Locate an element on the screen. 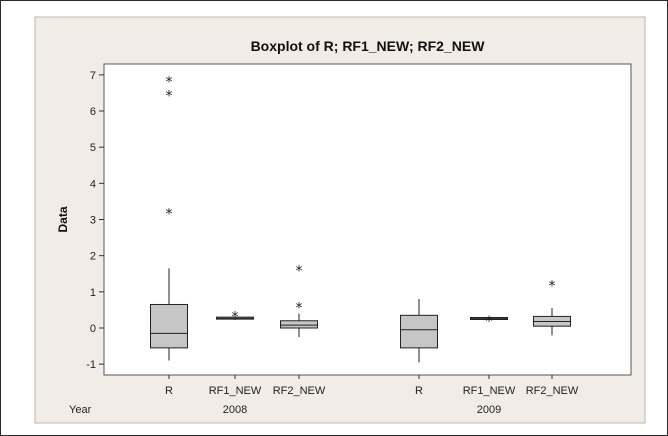 The height and width of the screenshot is (436, 668). box-r-2008: *** is located at coordinates (169, 217).